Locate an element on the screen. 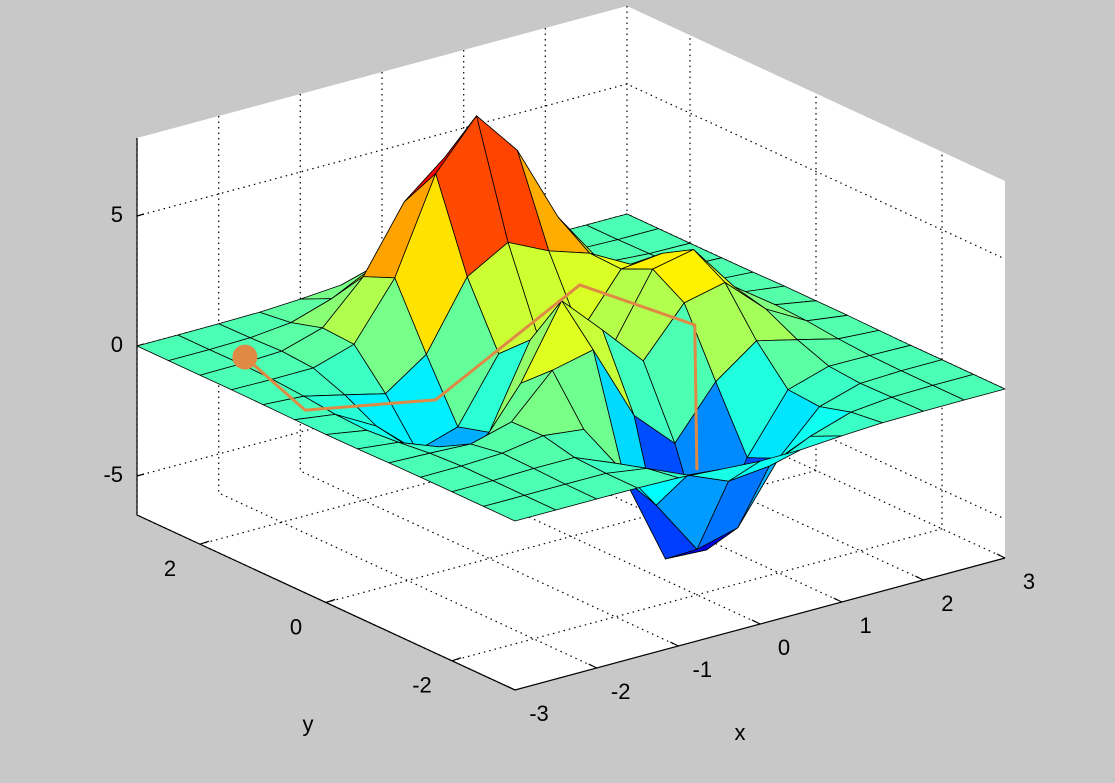  z-tick-label: 5 is located at coordinates (117, 214).